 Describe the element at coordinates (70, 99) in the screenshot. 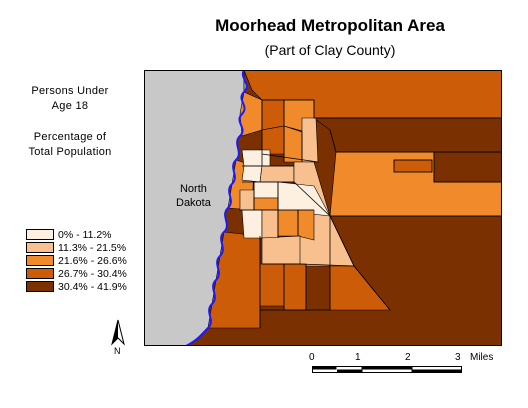

I see `variable-label: Persons Under Age 18` at that location.